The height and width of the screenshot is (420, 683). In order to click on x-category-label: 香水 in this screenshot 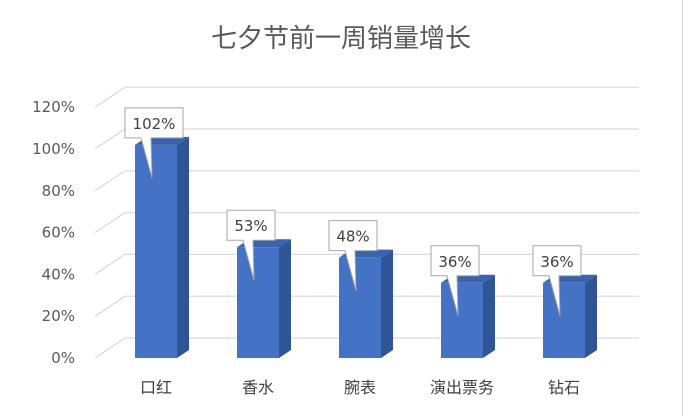, I will do `click(258, 387)`.